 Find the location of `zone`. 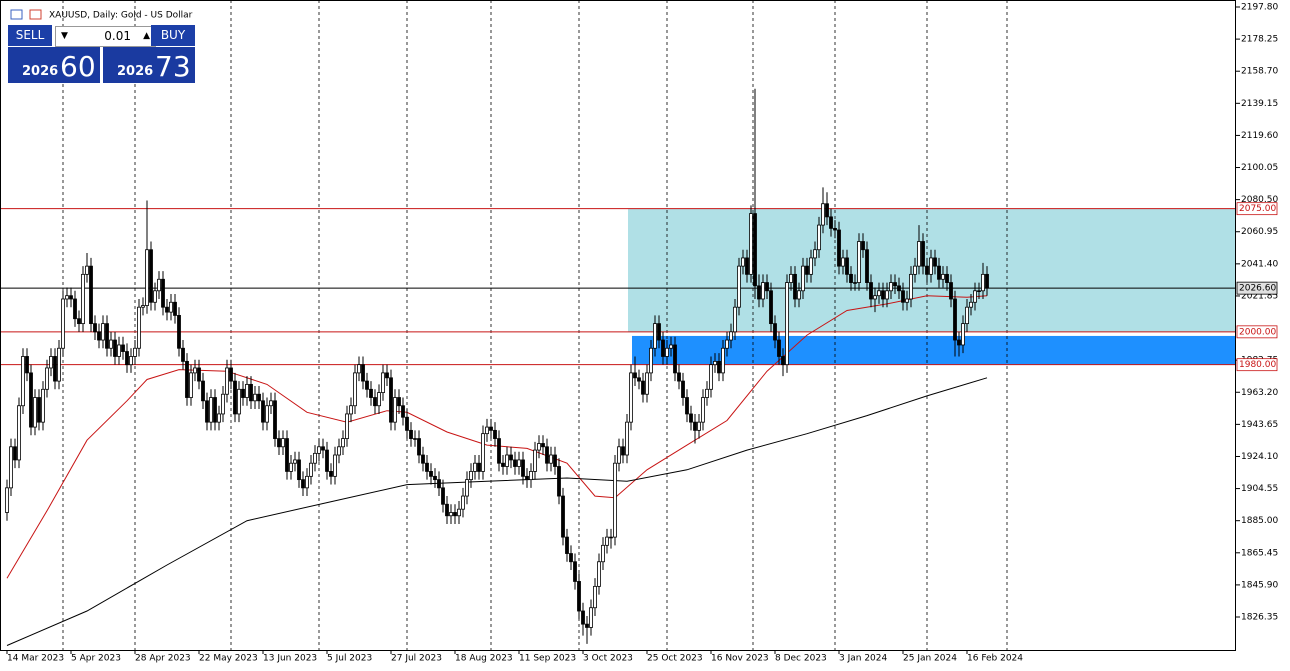

zone is located at coordinates (933, 350).